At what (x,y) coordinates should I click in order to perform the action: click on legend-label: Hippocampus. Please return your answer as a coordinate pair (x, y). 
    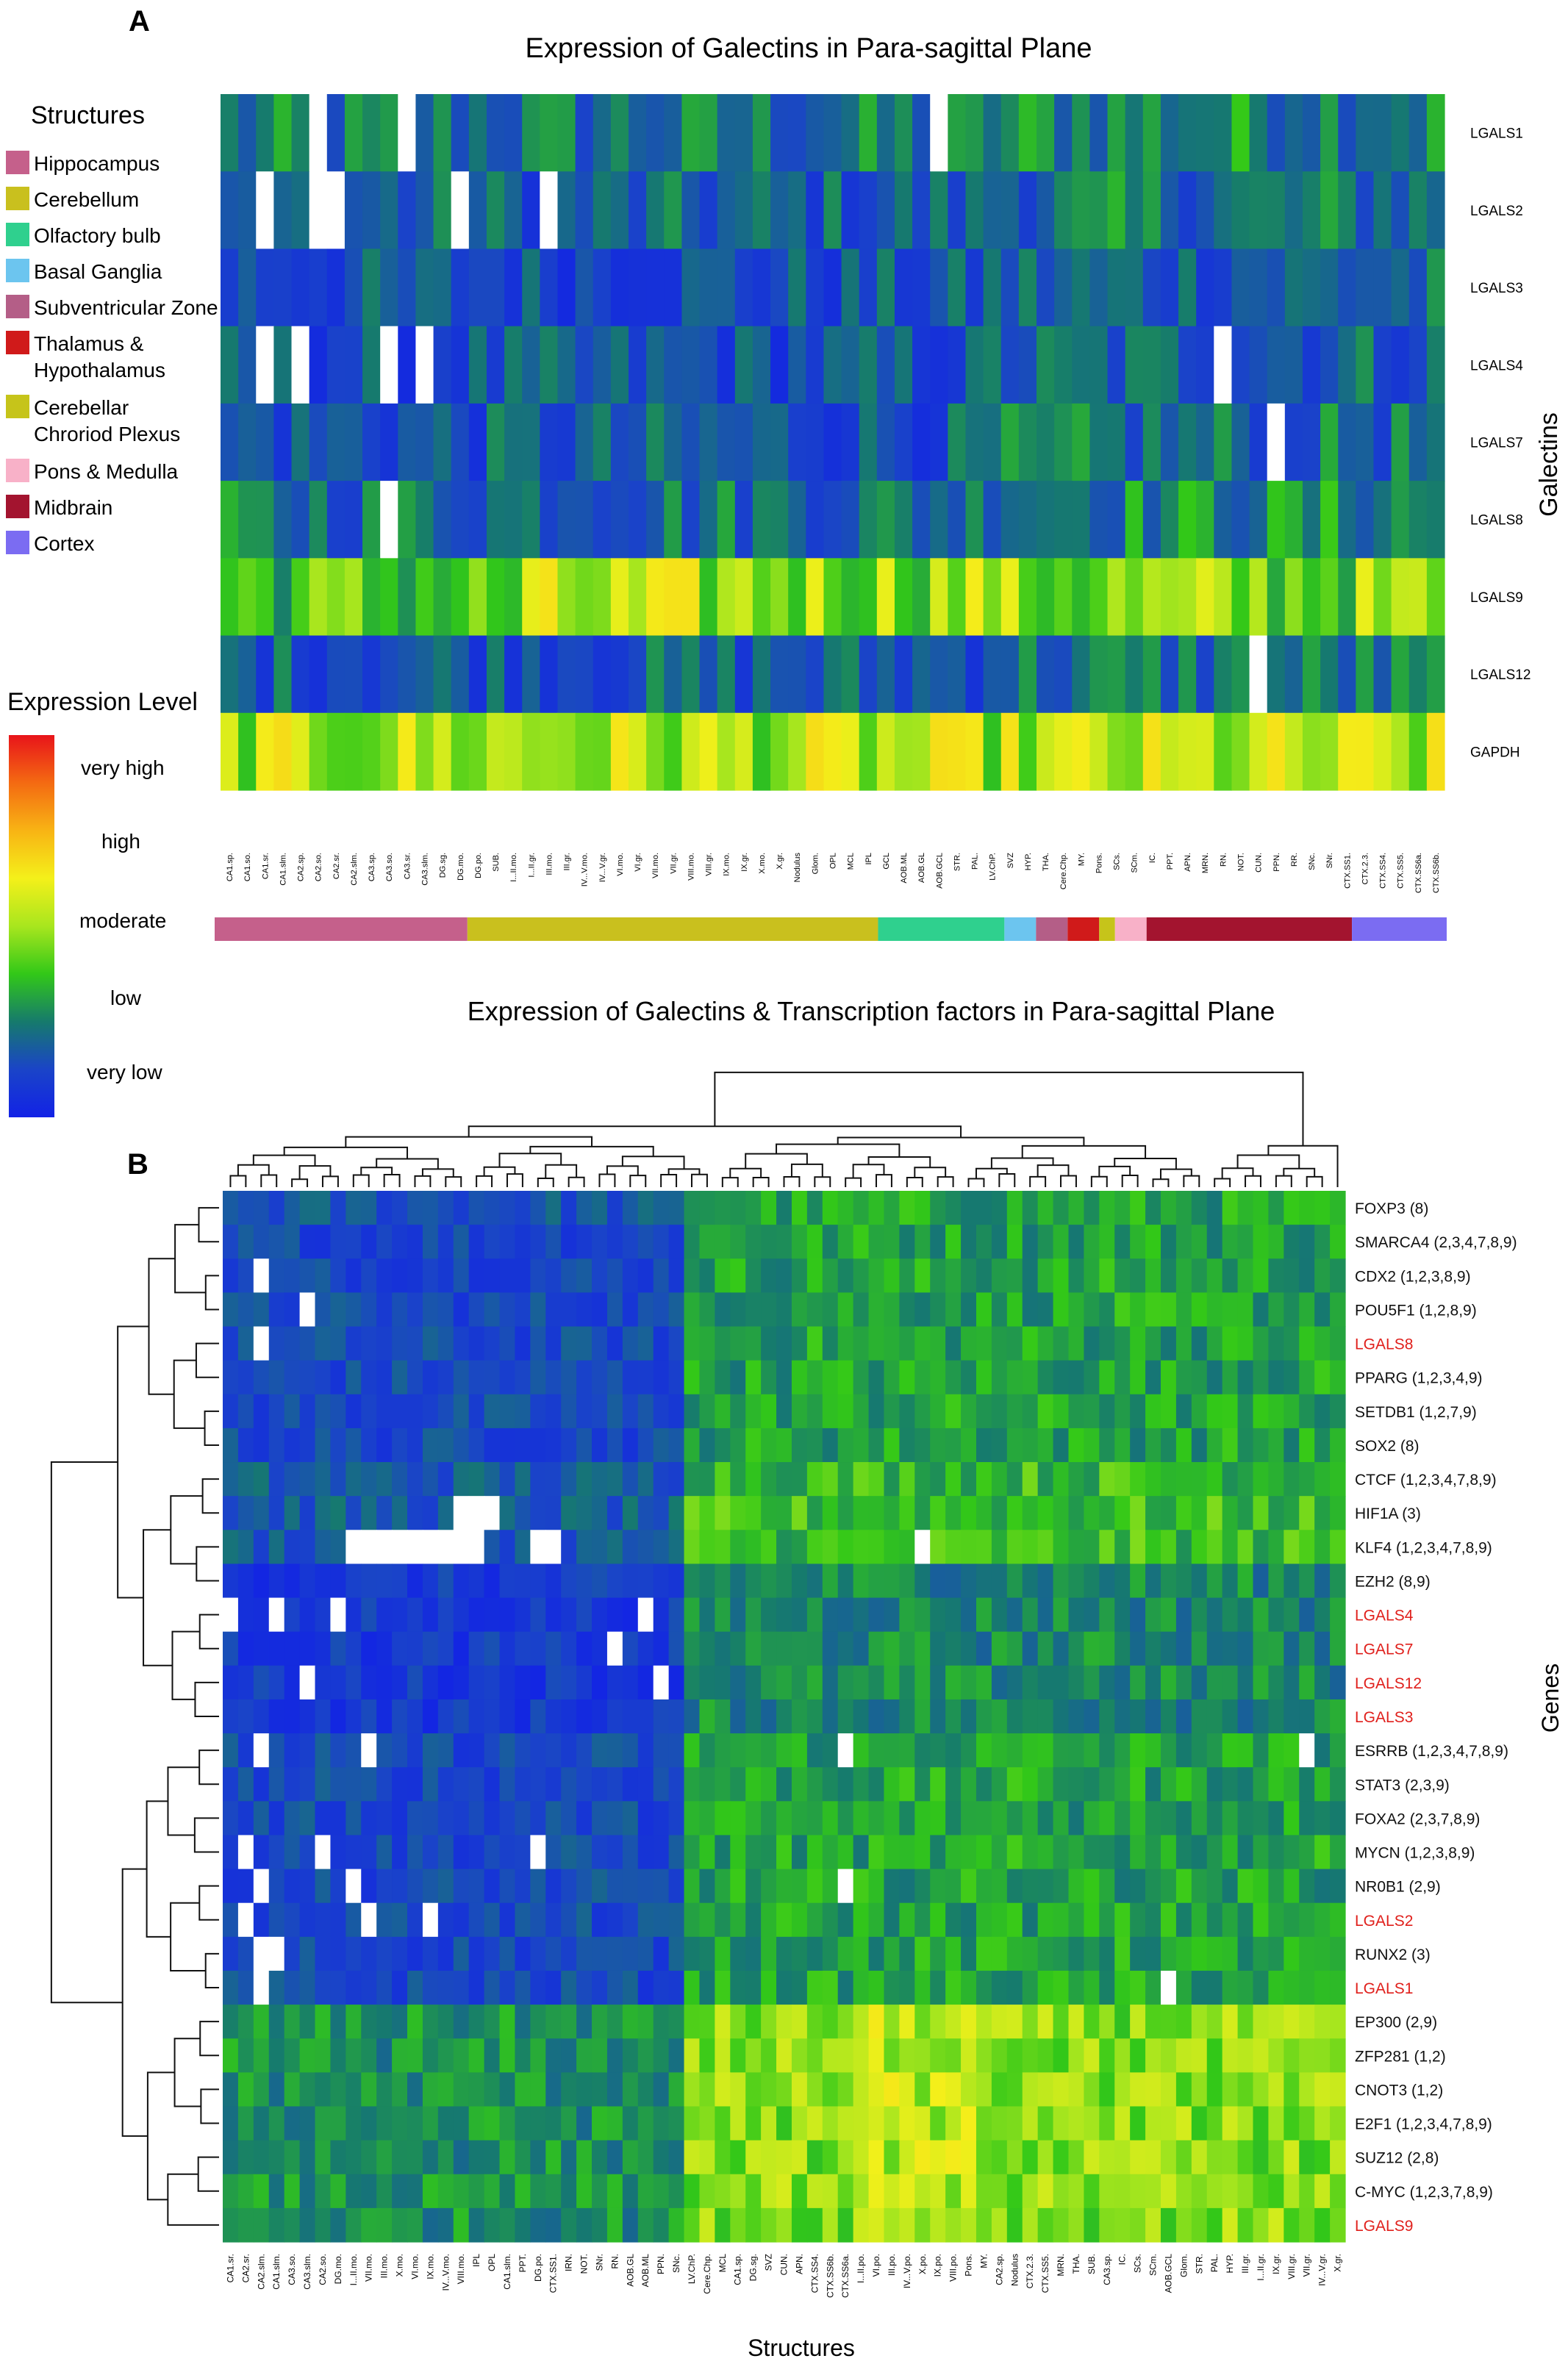
    Looking at the image, I should click on (97, 163).